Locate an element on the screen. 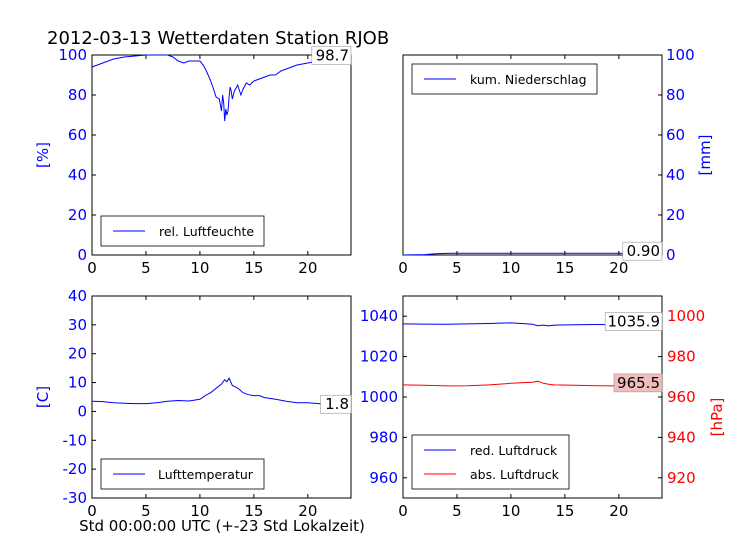 The width and height of the screenshot is (736, 552). pressure-legend is located at coordinates (490, 462).